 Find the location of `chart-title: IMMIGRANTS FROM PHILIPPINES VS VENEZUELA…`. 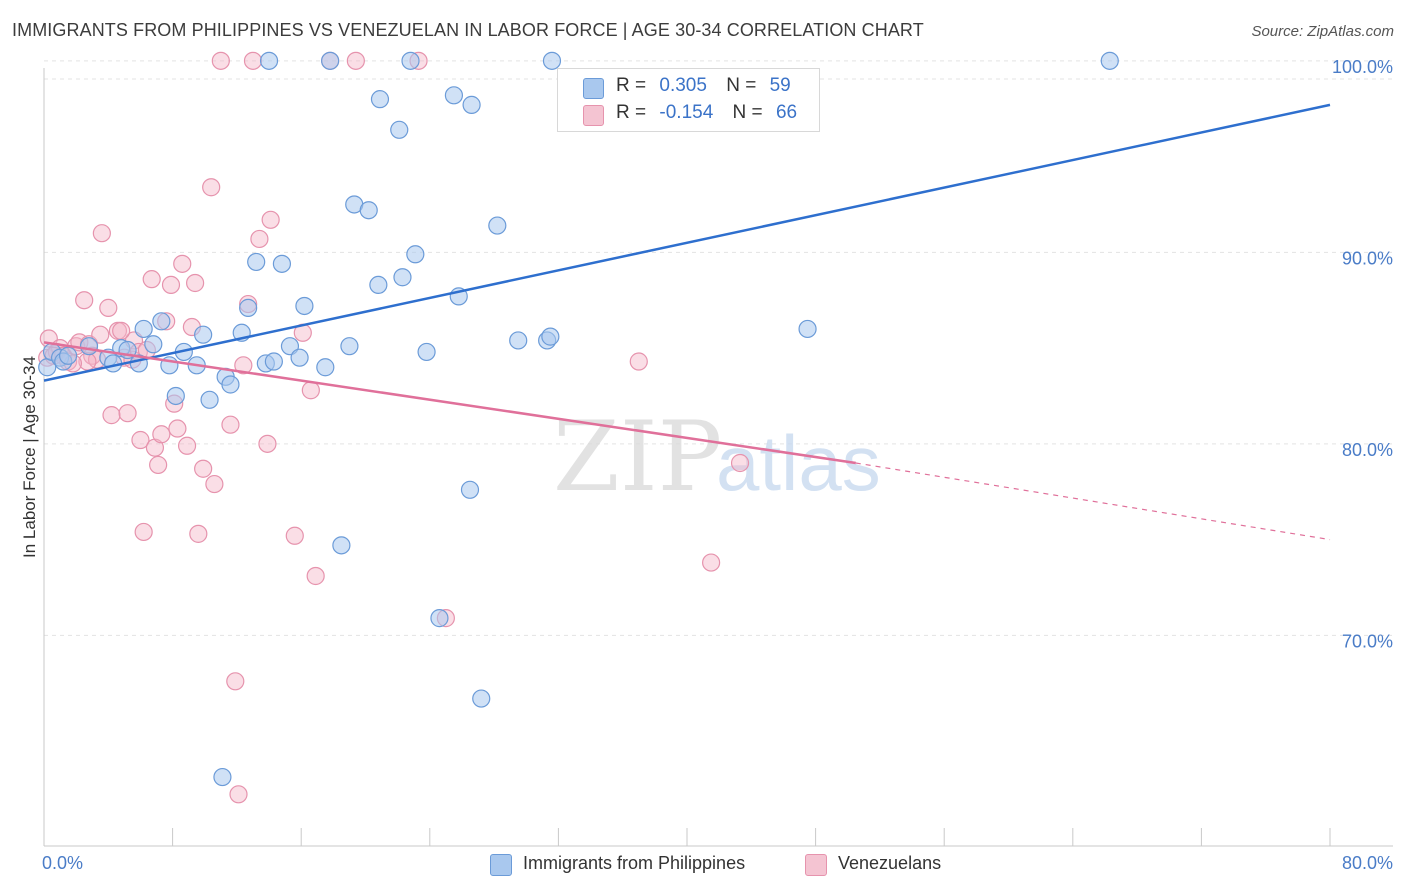

chart-title: IMMIGRANTS FROM PHILIPPINES VS VENEZUELA… is located at coordinates (468, 30).